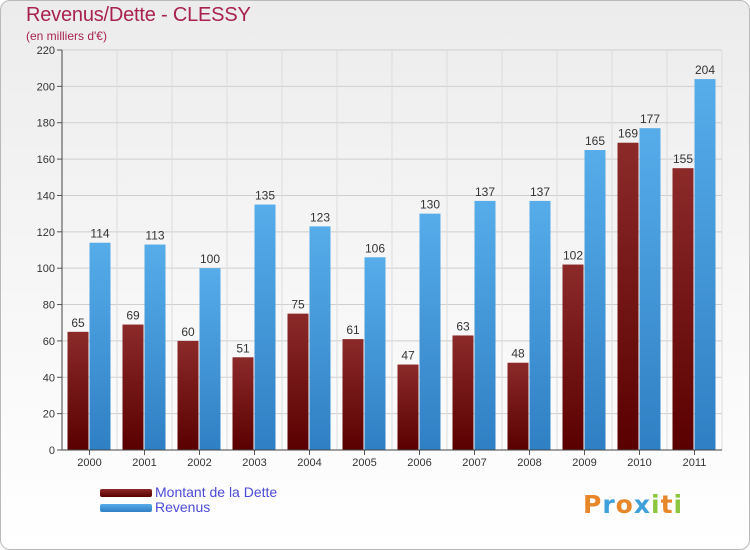  What do you see at coordinates (66, 36) in the screenshot?
I see `chart-subtitle: (en milliers d'€)` at bounding box center [66, 36].